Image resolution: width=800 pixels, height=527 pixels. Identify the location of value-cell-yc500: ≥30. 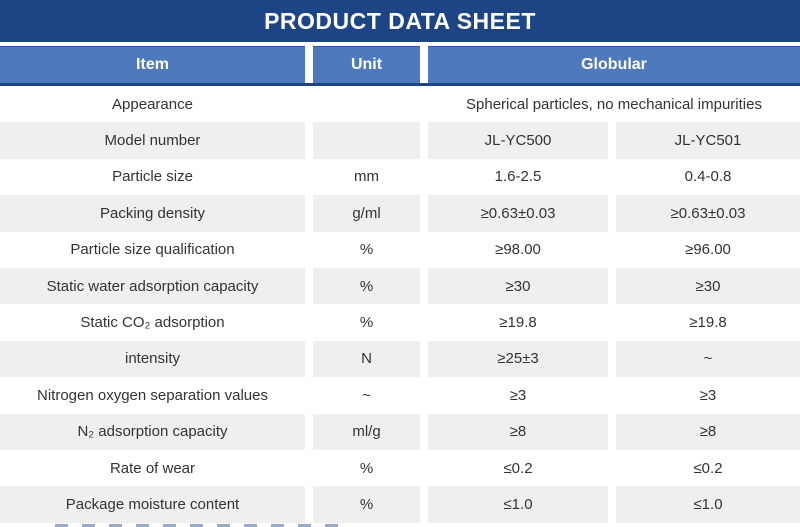
(518, 286).